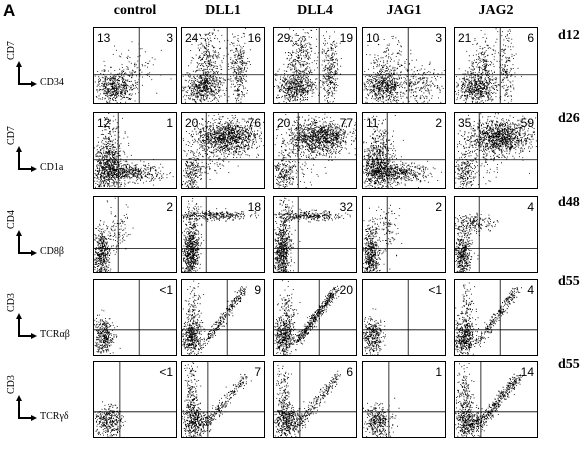  I want to click on dot-plot: 32, so click(315, 234).